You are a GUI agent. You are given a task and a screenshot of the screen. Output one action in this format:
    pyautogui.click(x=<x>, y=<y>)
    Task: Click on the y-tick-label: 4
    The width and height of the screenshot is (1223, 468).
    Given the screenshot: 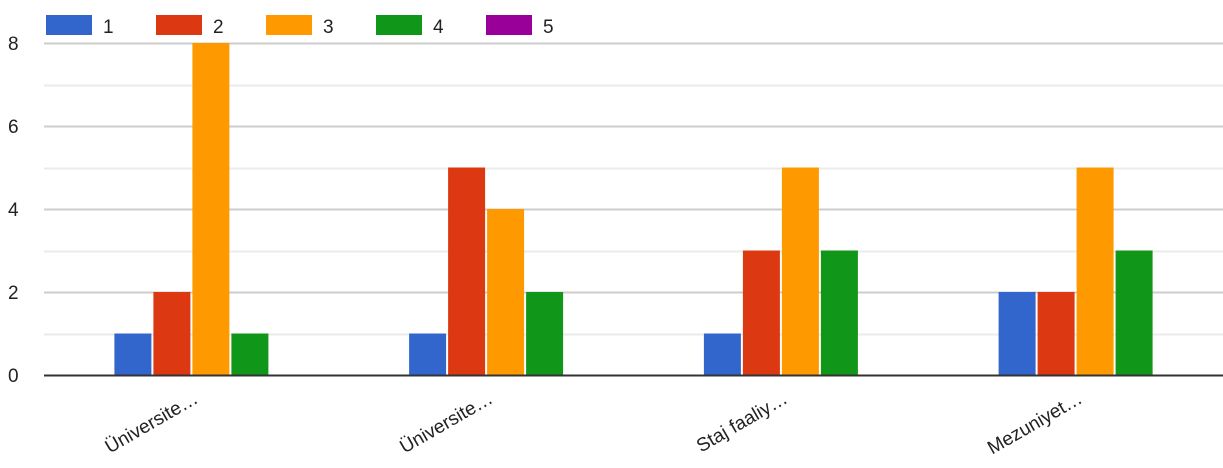 What is the action you would take?
    pyautogui.click(x=13, y=210)
    